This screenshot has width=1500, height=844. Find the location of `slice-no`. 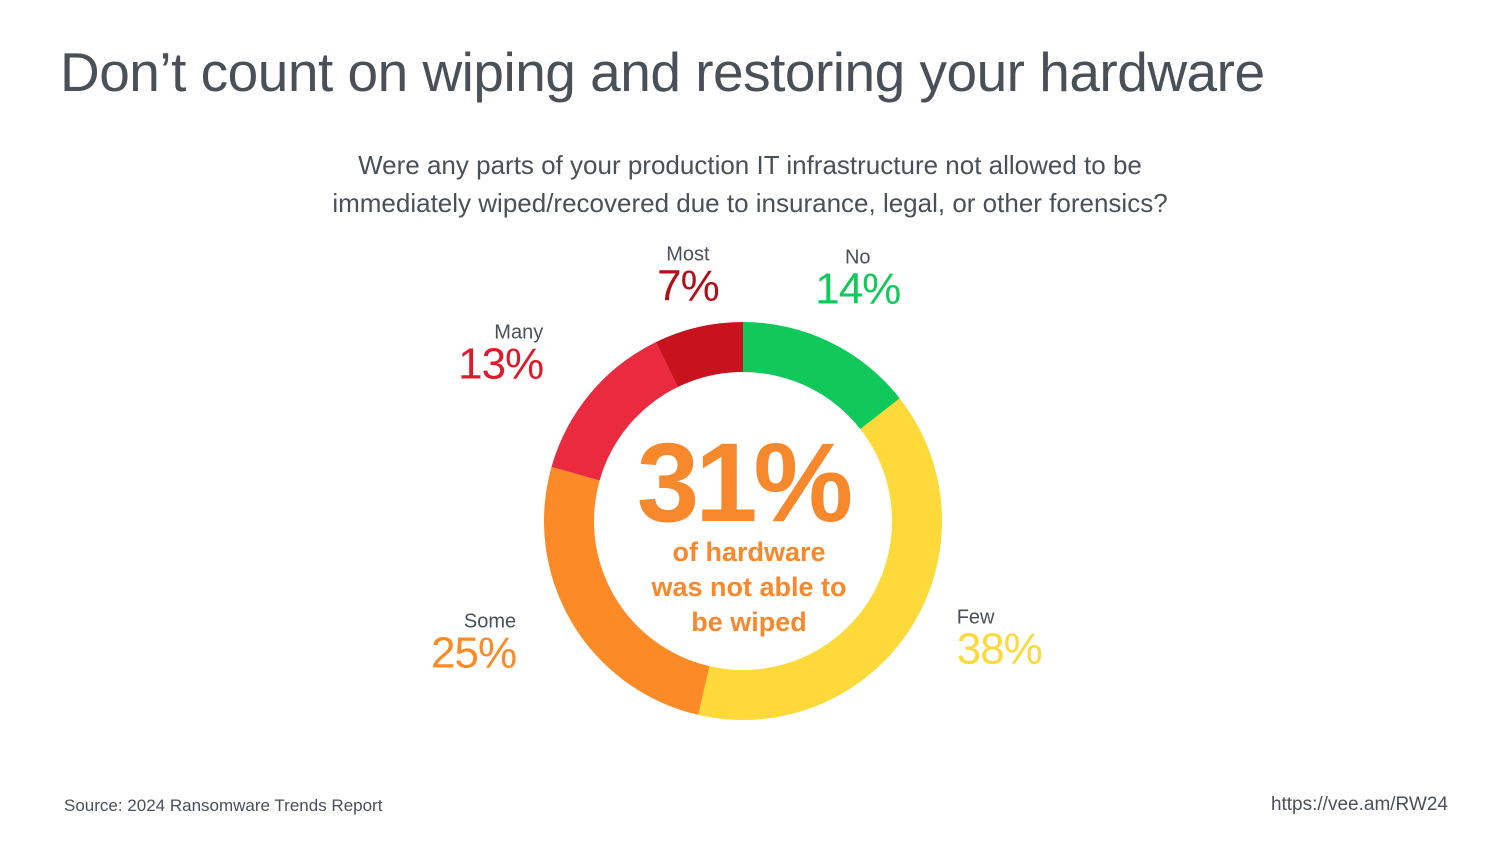

slice-no is located at coordinates (821, 376).